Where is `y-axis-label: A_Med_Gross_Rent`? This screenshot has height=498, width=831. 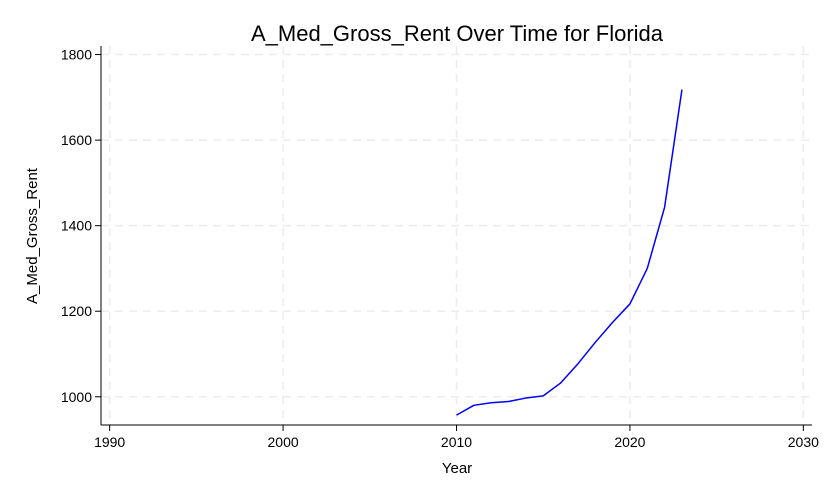
y-axis-label: A_Med_Gross_Rent is located at coordinates (32, 235).